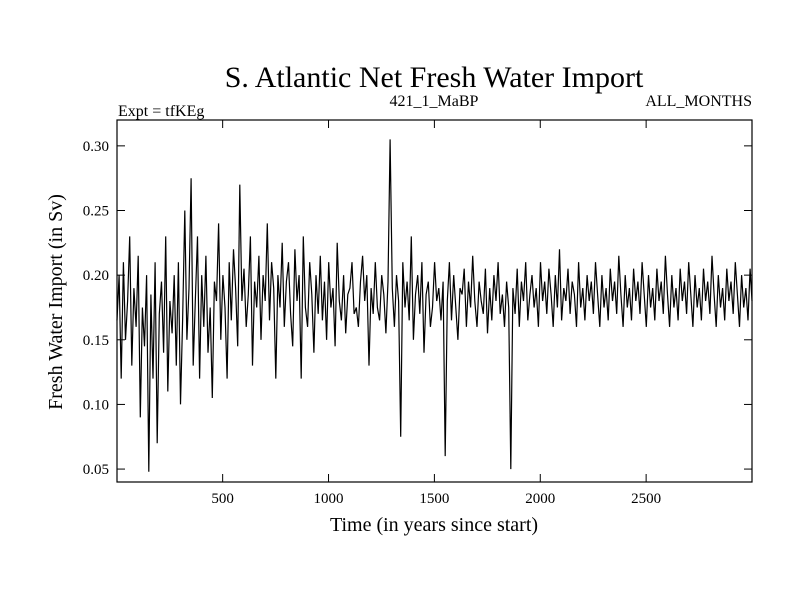  What do you see at coordinates (434, 525) in the screenshot?
I see `x-axis-title: Time (in years since start)` at bounding box center [434, 525].